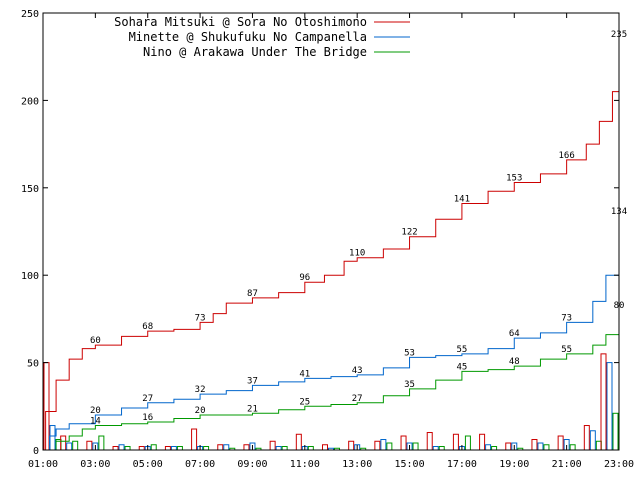 The height and width of the screenshot is (480, 640). What do you see at coordinates (252, 464) in the screenshot?
I see `x-tick-label: 09:00` at bounding box center [252, 464].